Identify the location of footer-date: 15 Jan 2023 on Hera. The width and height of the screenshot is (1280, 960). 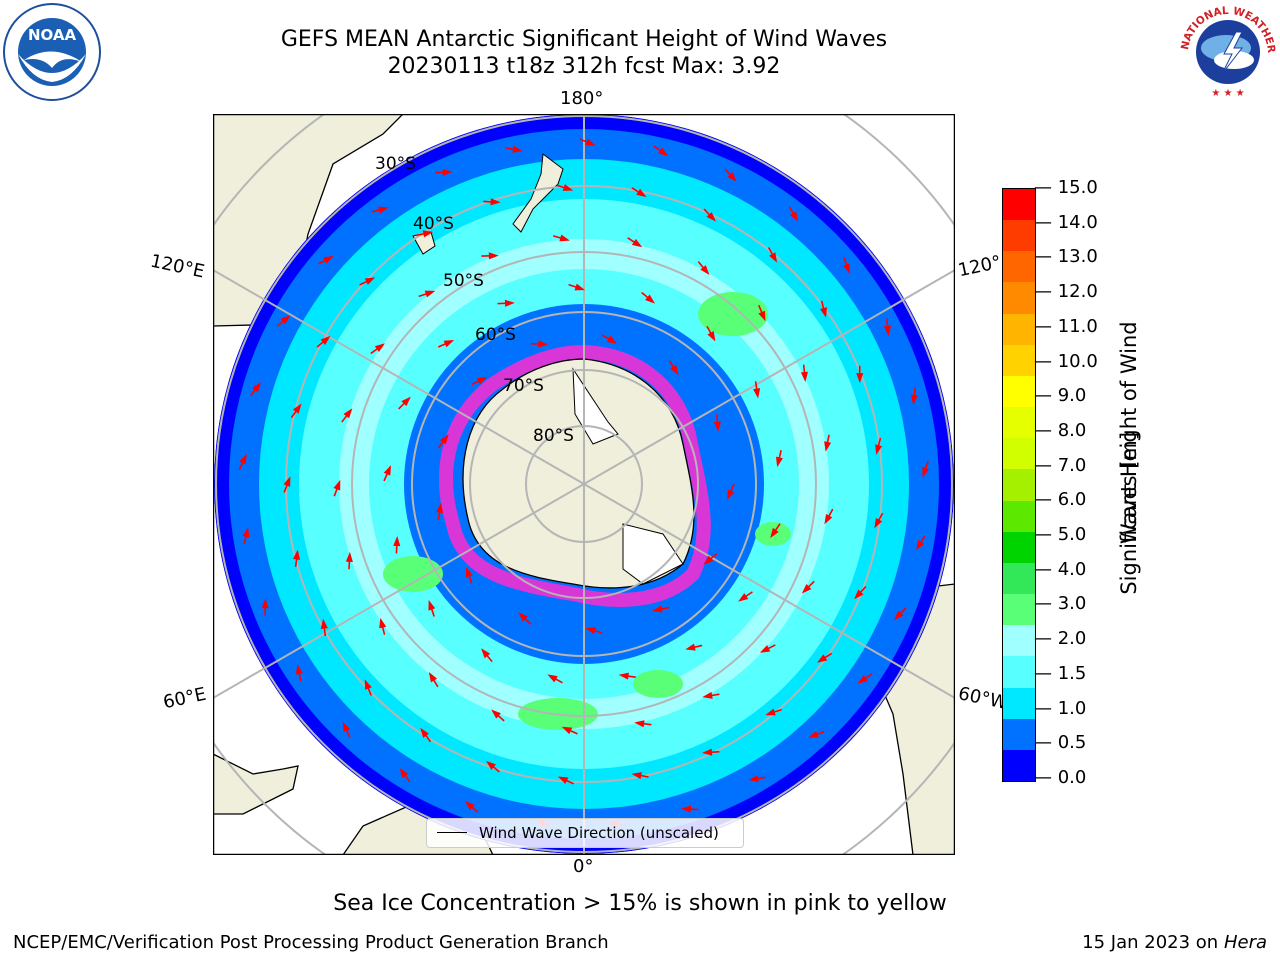
(1174, 942).